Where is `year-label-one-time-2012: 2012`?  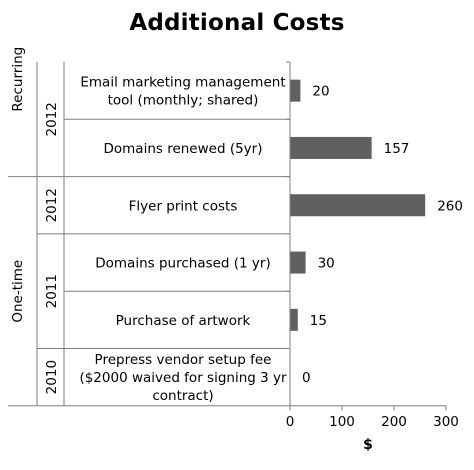 year-label-one-time-2012: 2012 is located at coordinates (52, 205).